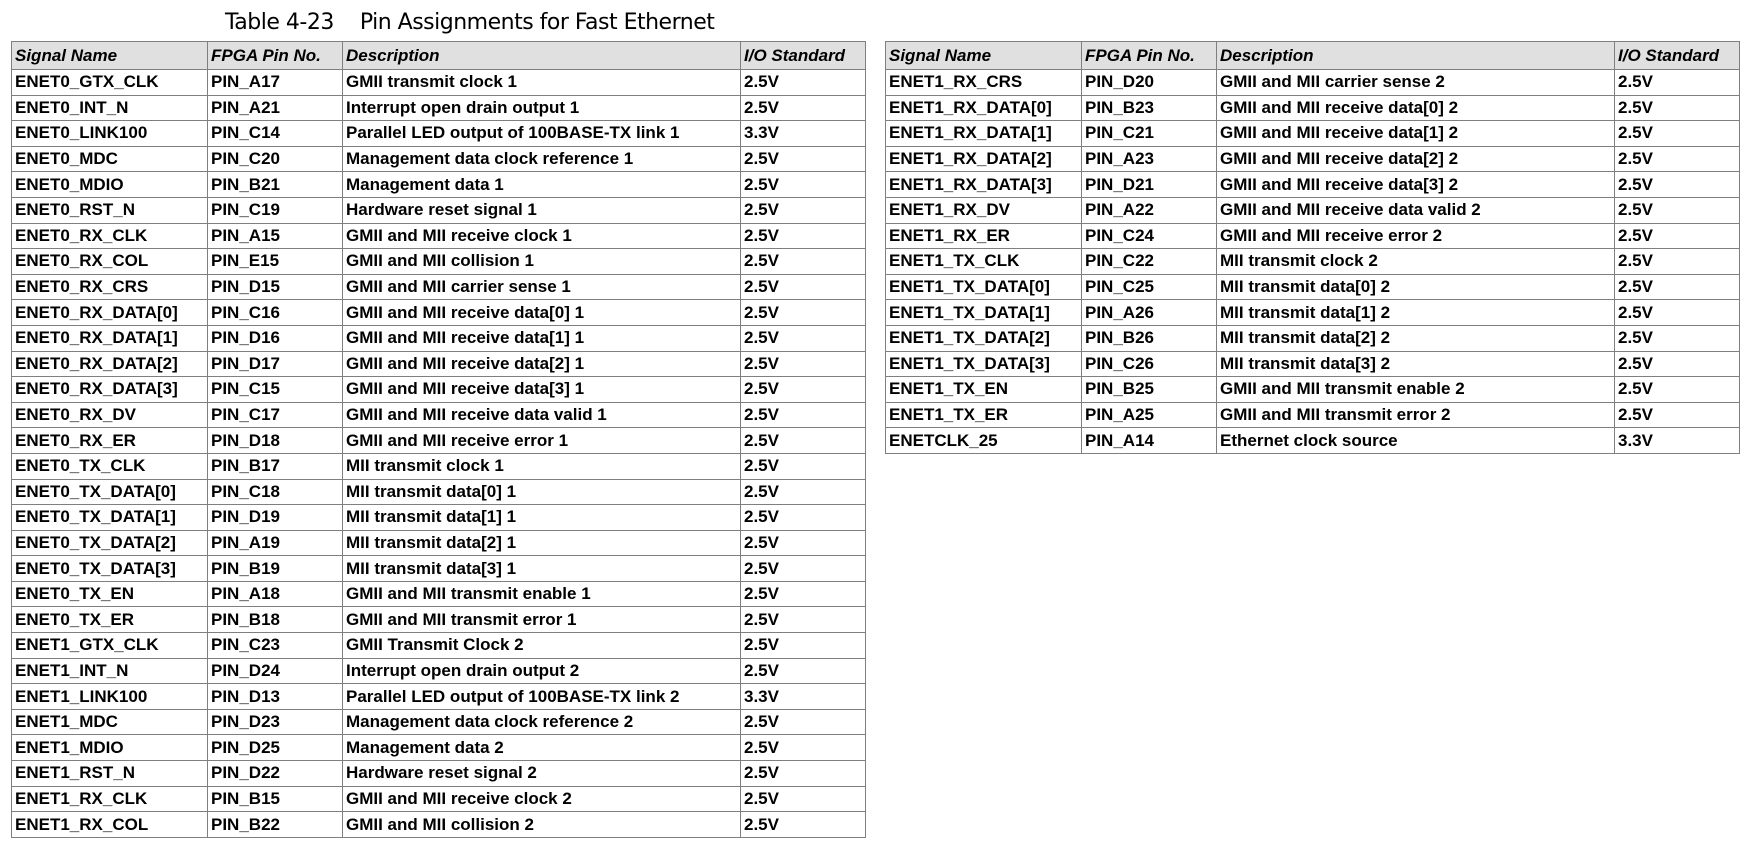  I want to click on header-description: Description, so click(1415, 55).